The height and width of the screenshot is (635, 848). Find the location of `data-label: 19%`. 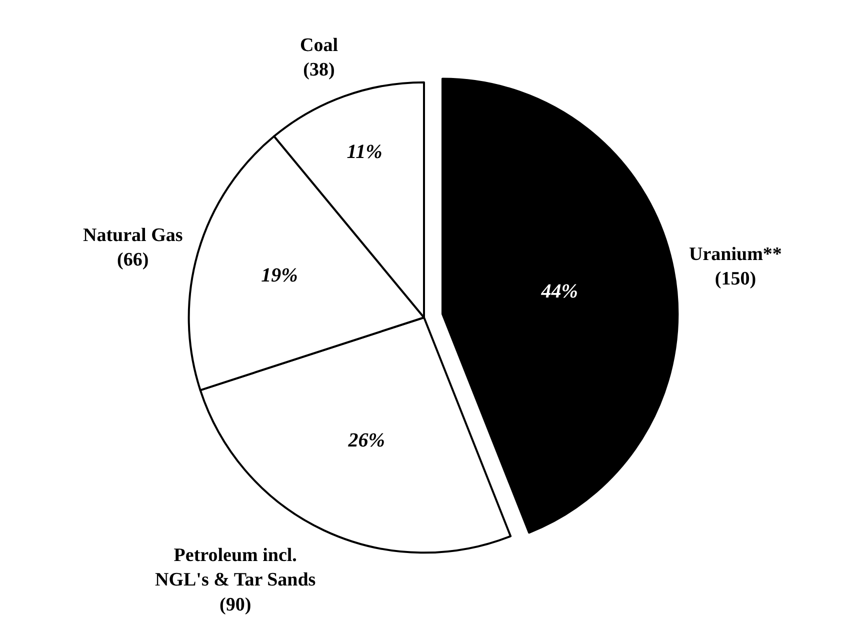

data-label: 19% is located at coordinates (279, 275).